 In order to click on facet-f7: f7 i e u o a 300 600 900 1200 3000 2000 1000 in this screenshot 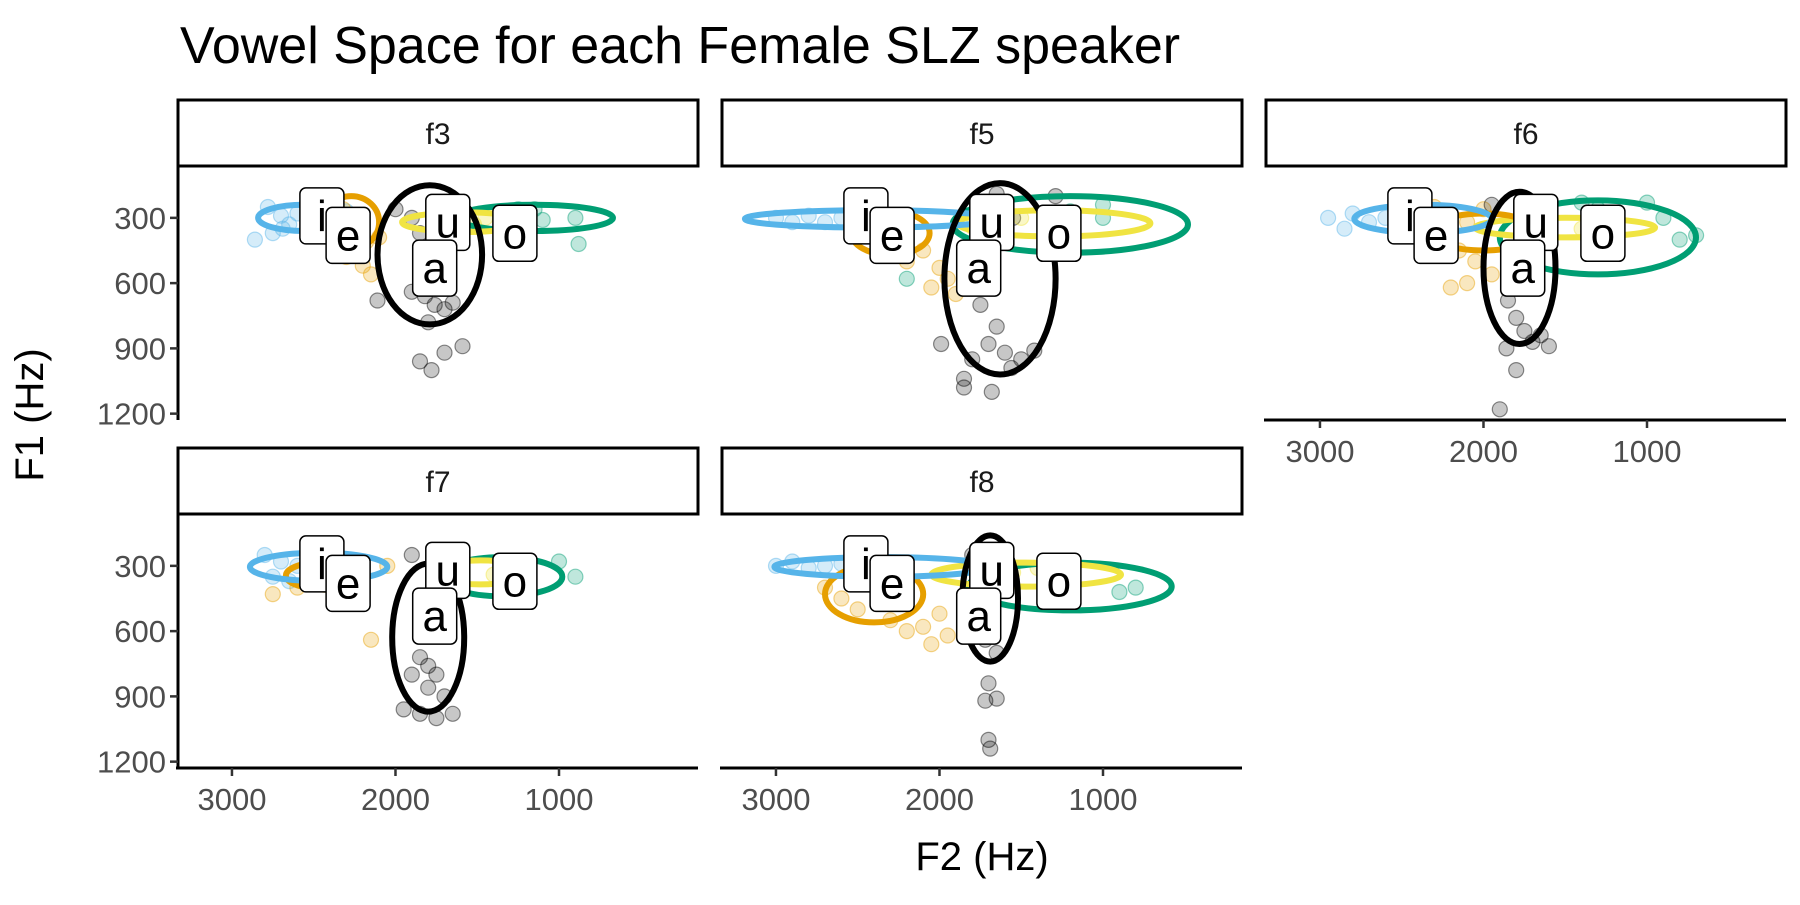, I will do `click(398, 631)`.